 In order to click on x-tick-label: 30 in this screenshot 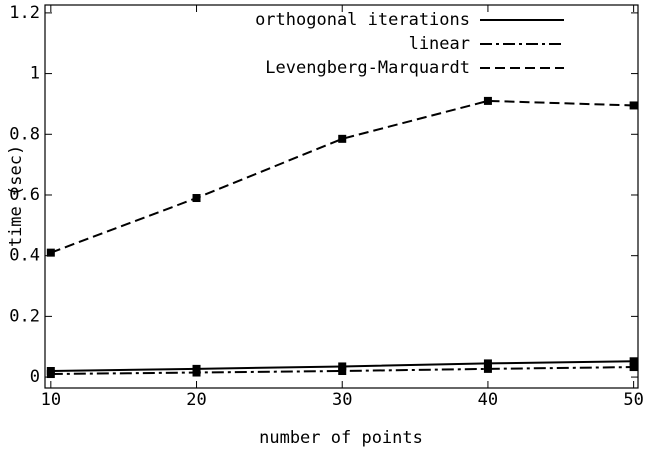, I will do `click(342, 400)`.